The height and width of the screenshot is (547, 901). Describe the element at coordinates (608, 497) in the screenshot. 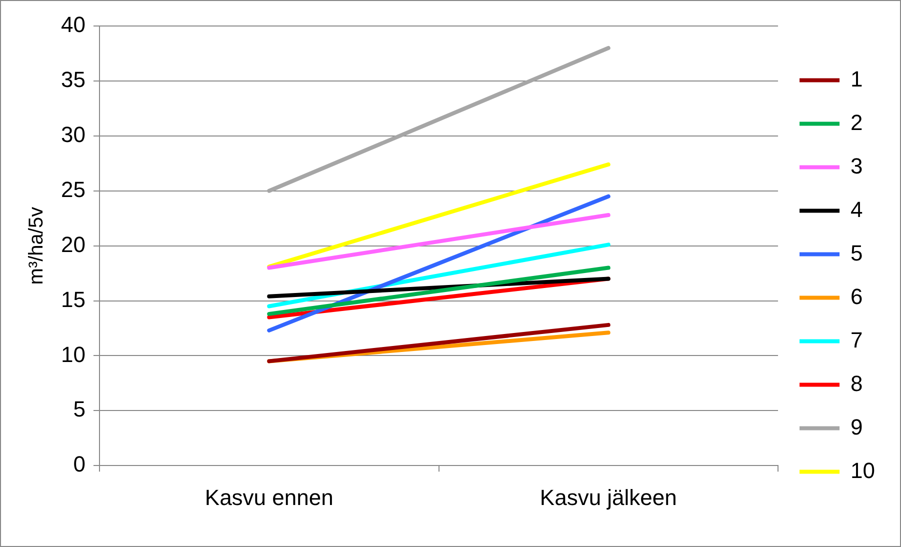

I see `x-tick-label: Kasvu jälkeen` at that location.